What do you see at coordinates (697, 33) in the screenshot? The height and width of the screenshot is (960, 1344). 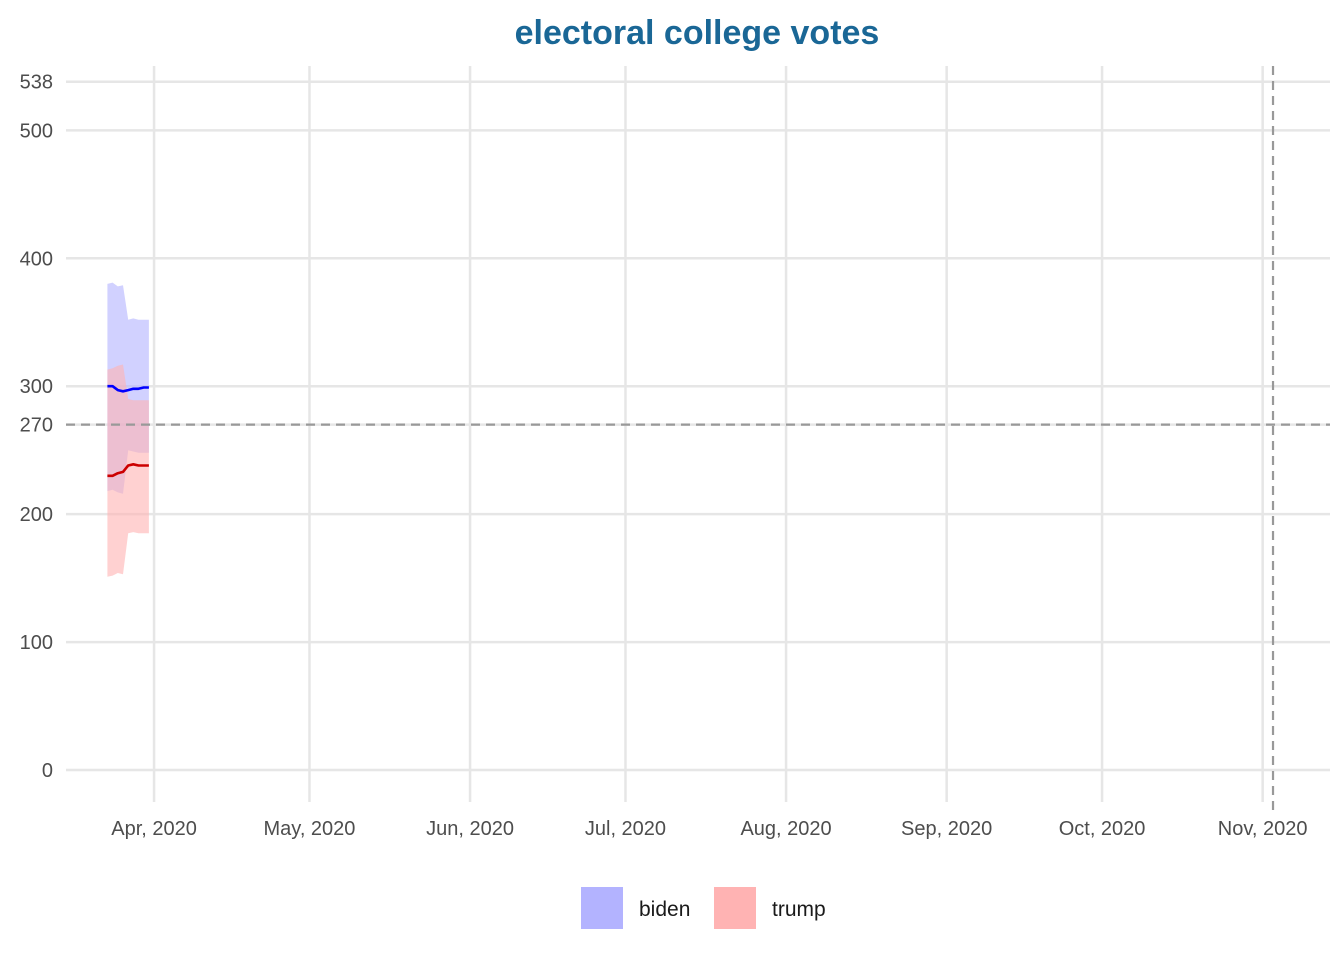 I see `chart-title: electoral college votes` at bounding box center [697, 33].